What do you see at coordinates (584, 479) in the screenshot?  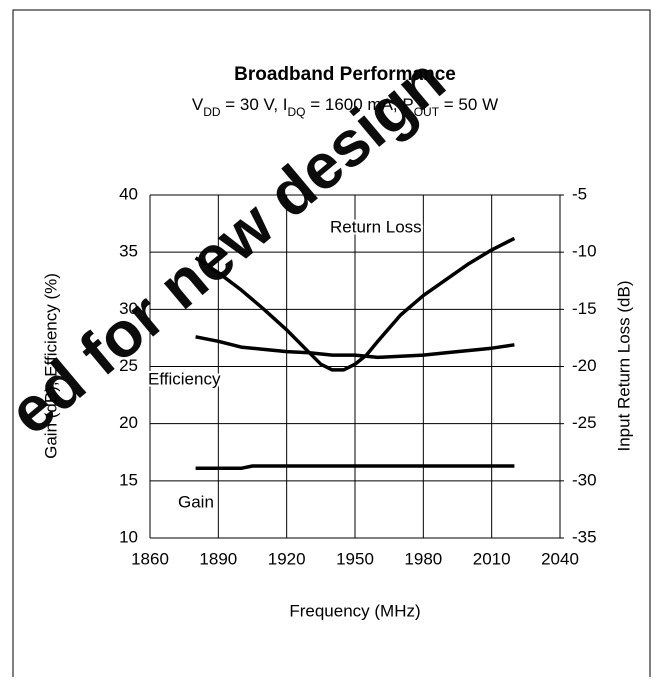 I see `y2-tick-label: -30` at bounding box center [584, 479].